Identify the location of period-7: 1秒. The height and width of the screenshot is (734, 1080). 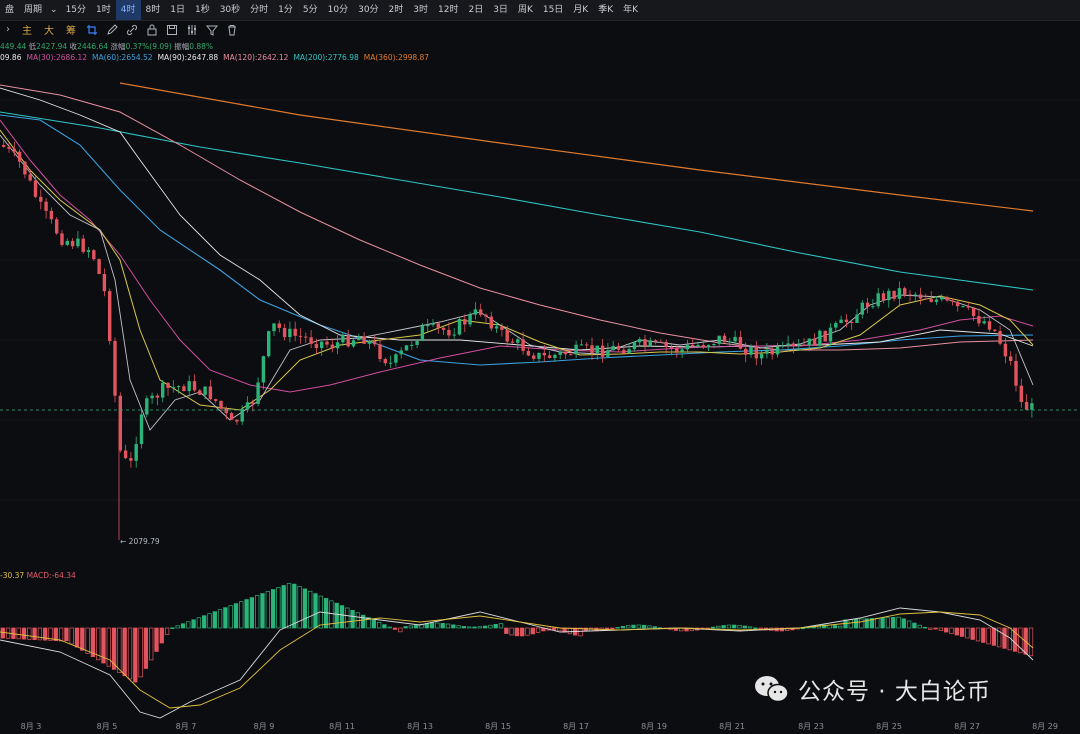
(202, 10).